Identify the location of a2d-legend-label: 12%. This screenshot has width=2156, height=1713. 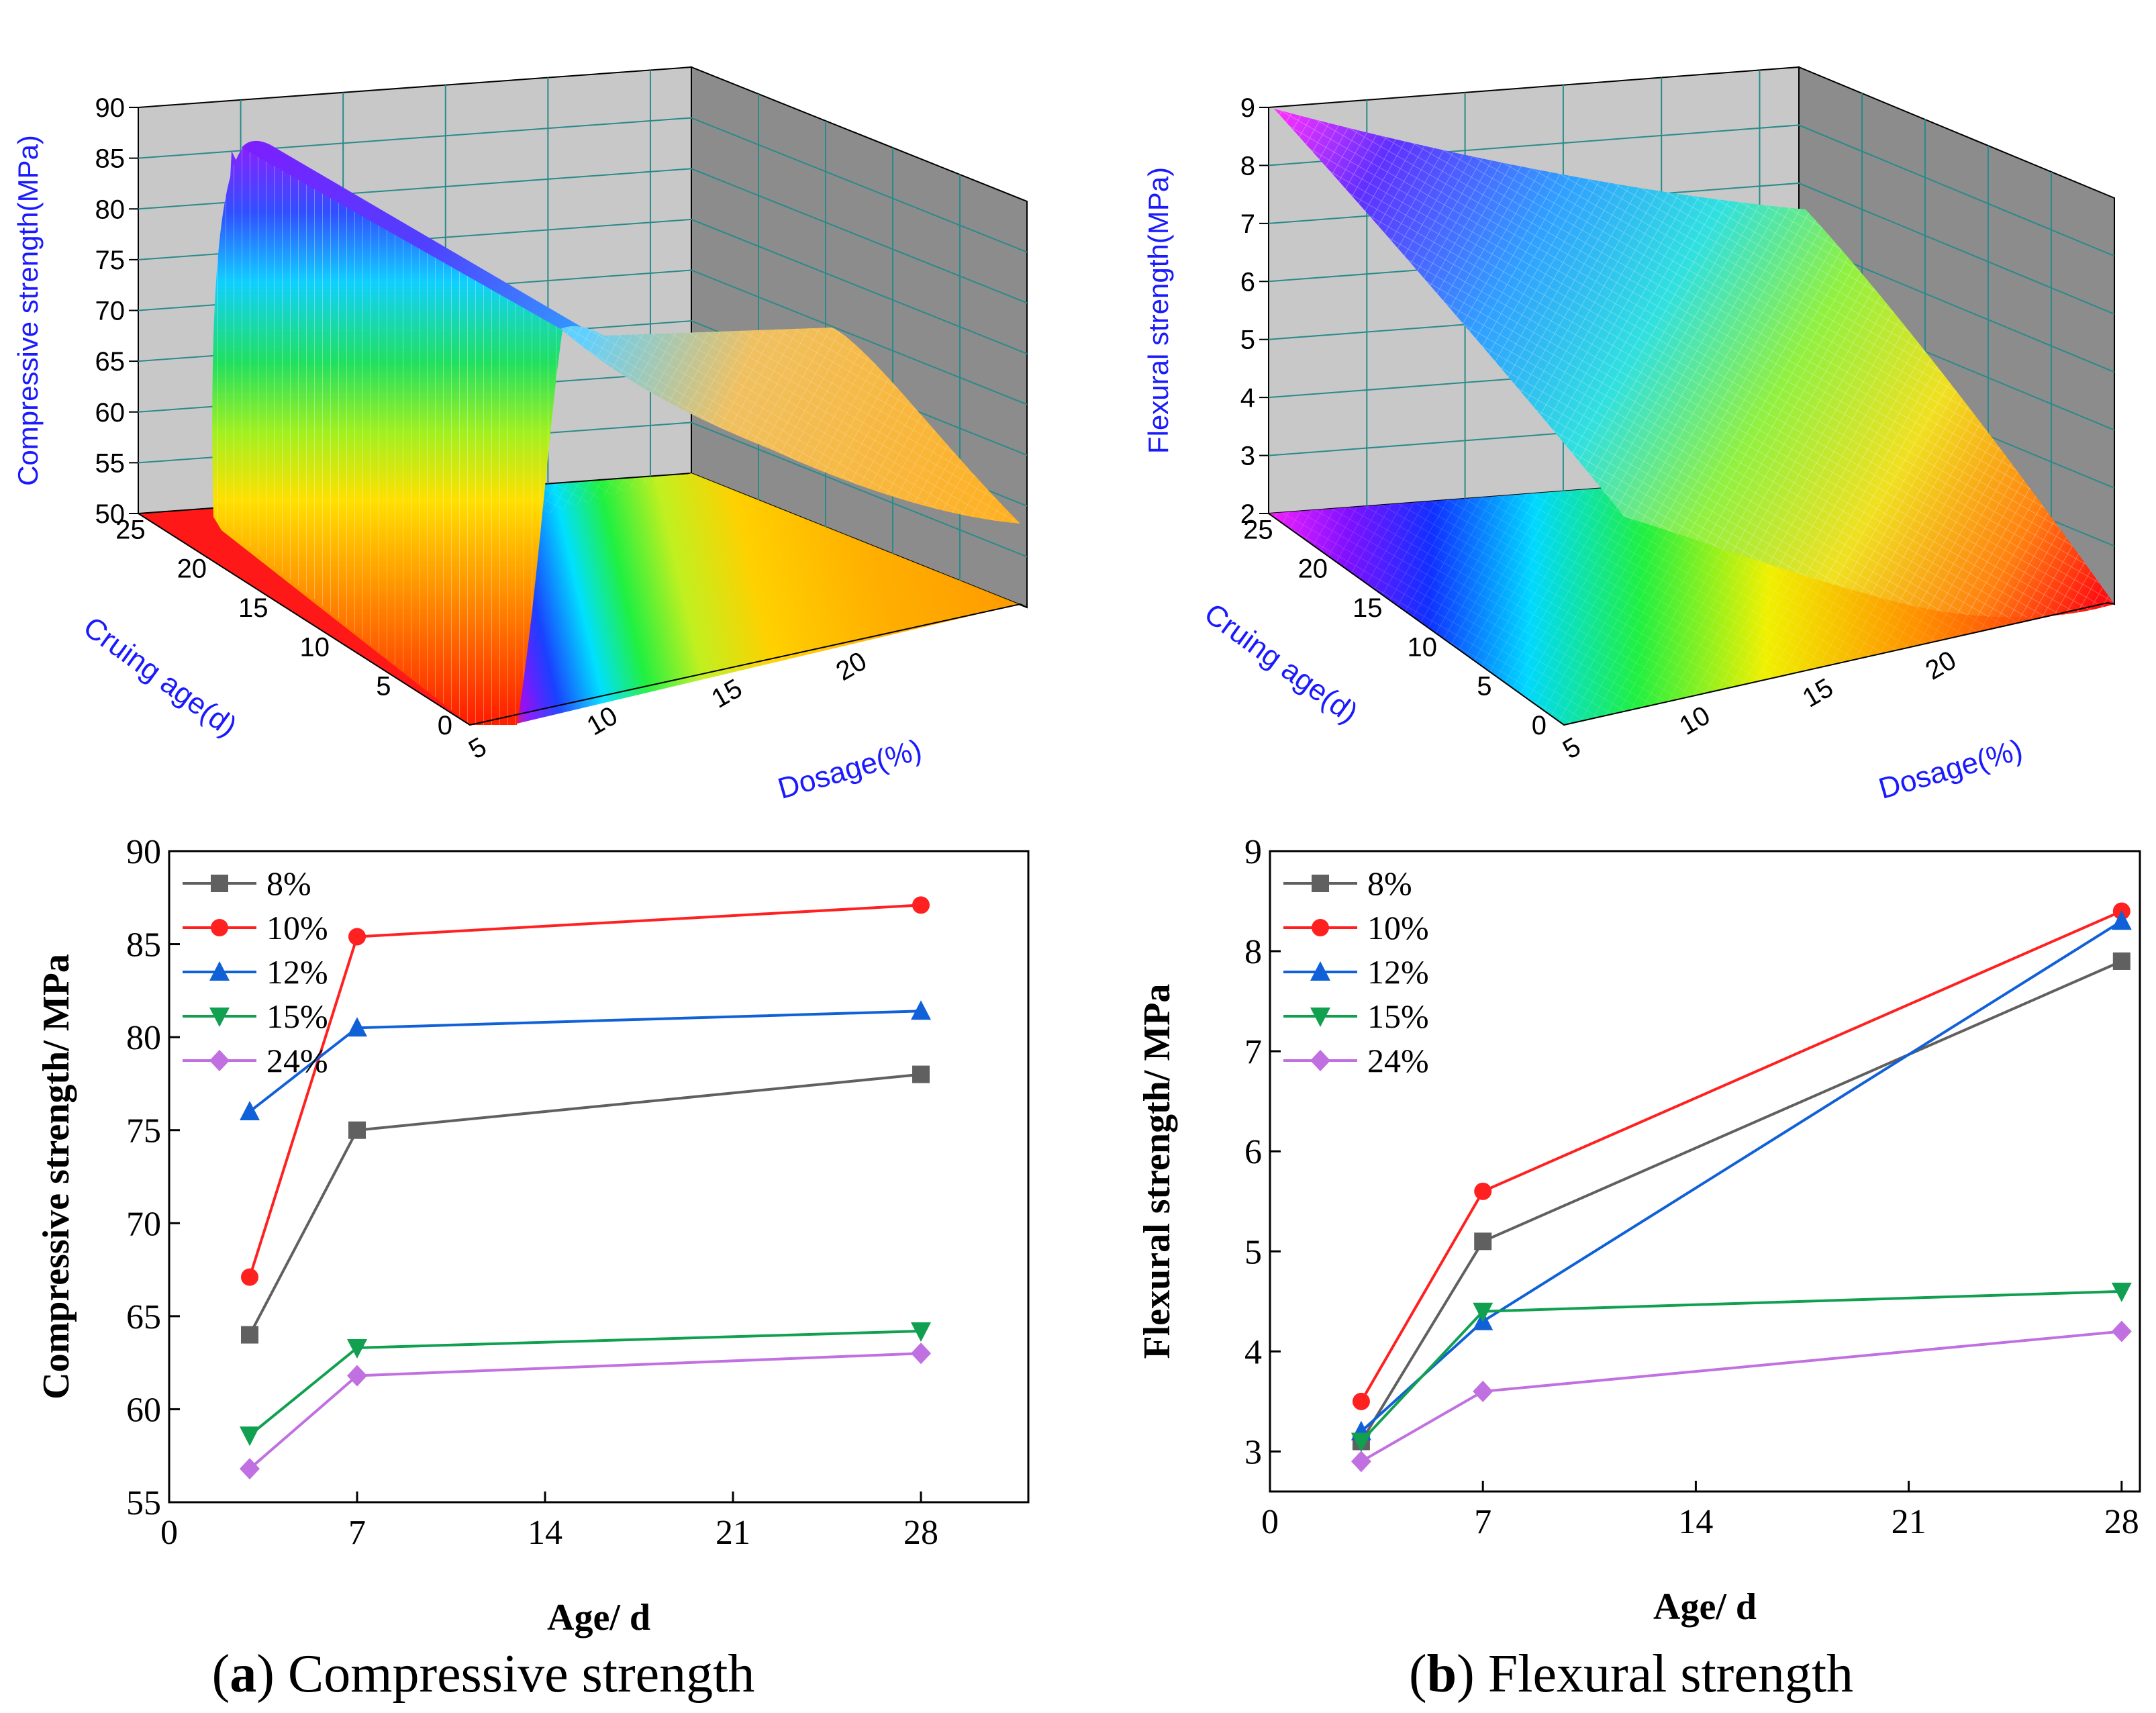
(297, 972).